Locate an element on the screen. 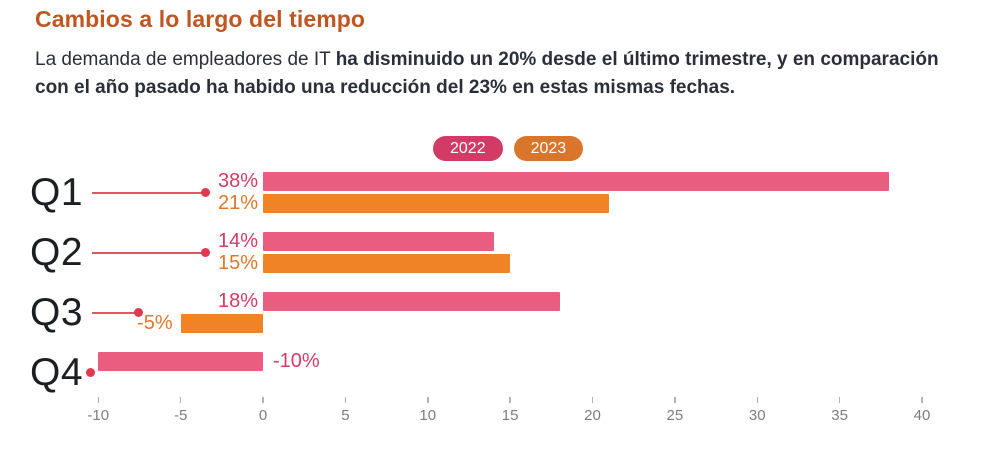 This screenshot has height=465, width=1000. leader-dot-q3 is located at coordinates (138, 312).